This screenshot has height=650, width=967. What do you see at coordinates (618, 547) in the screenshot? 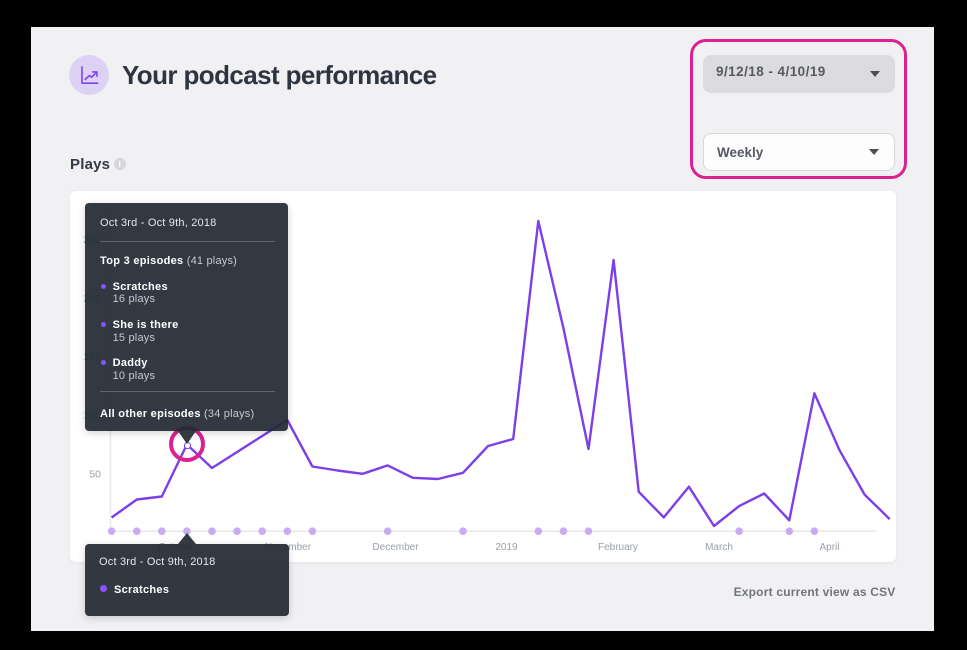
I see `svg-text: February` at bounding box center [618, 547].